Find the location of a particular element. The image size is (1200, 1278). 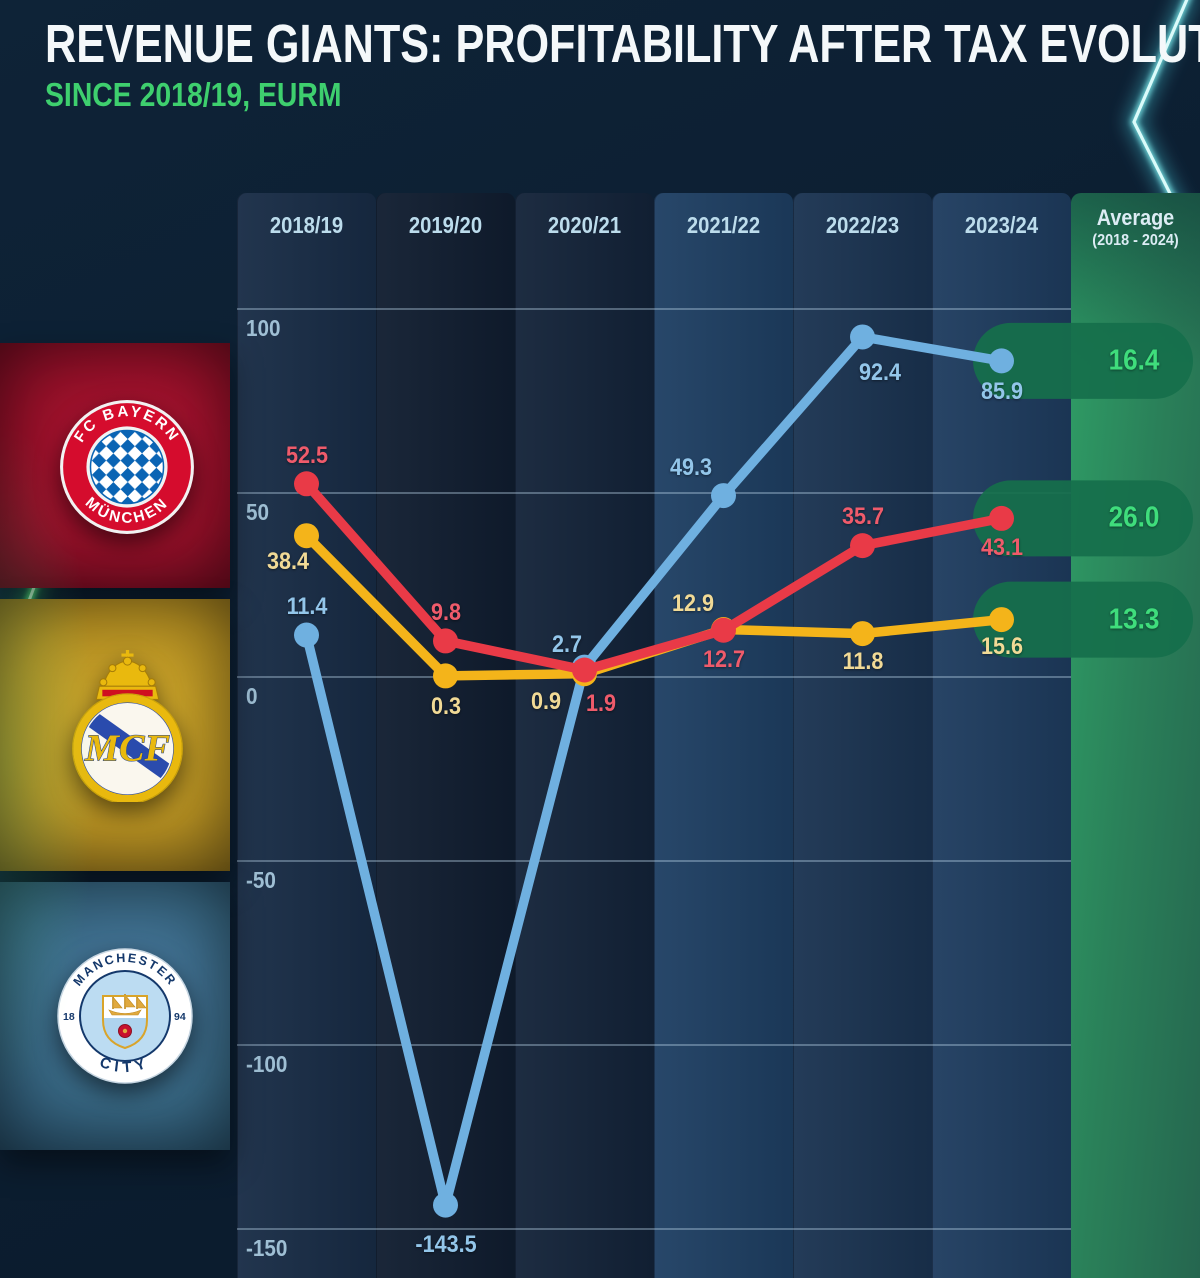

manchester-city-crest: MANCHESTER CITY 18 94 is located at coordinates (125, 1016).